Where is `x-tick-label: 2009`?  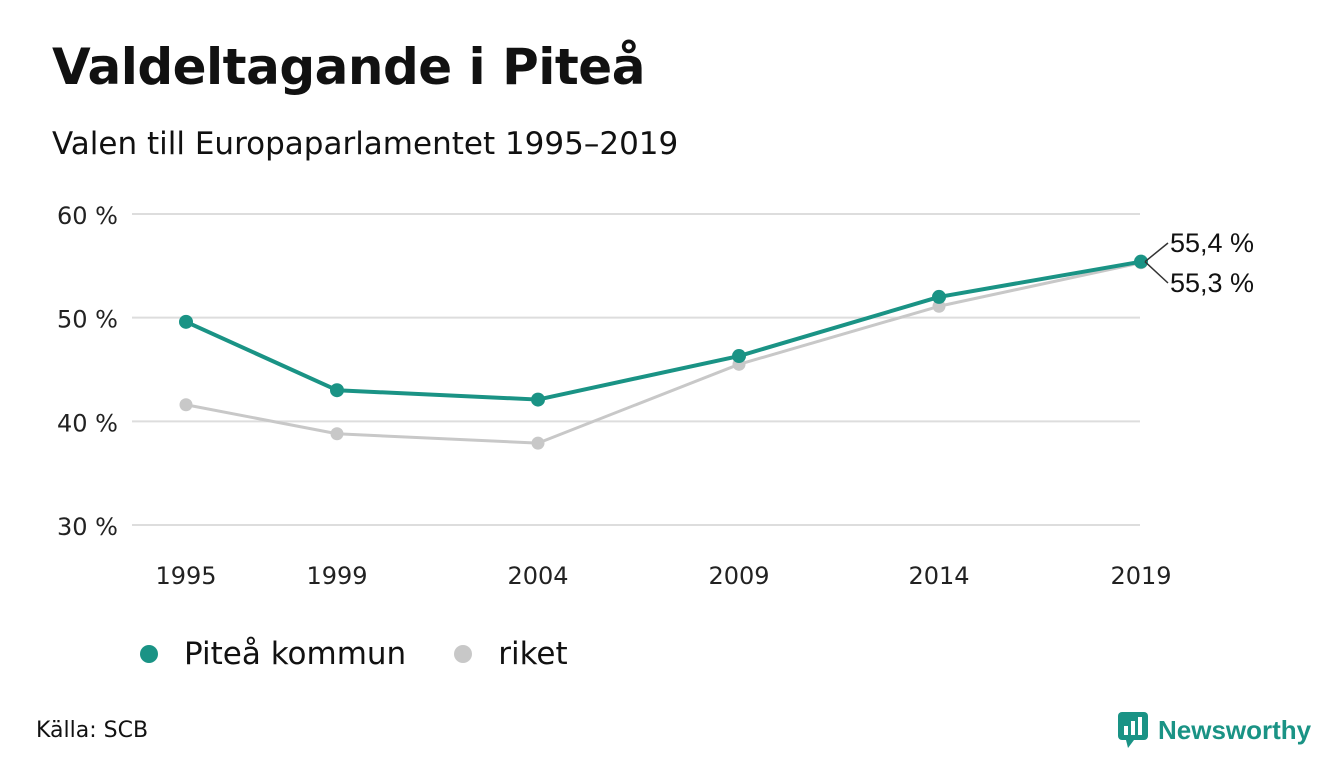 x-tick-label: 2009 is located at coordinates (738, 576).